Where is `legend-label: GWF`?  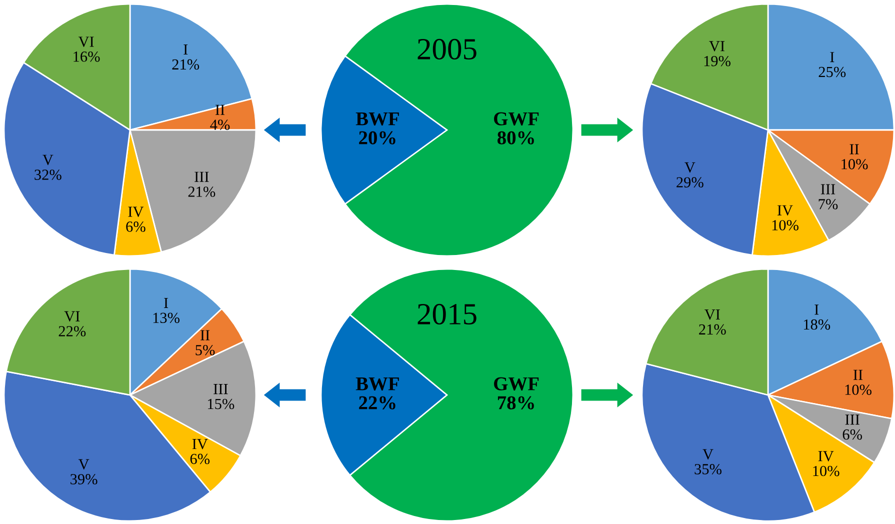 legend-label: GWF is located at coordinates (516, 119).